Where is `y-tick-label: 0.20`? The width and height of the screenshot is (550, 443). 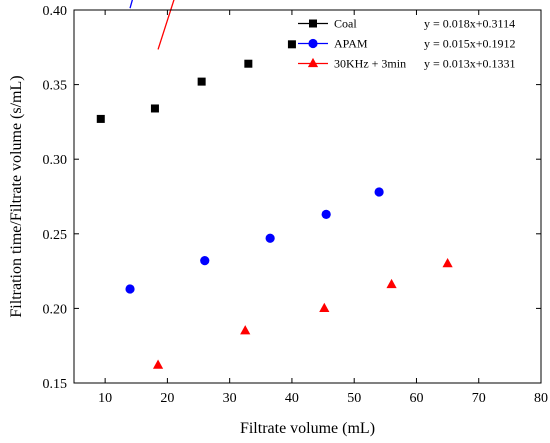
y-tick-label: 0.20 is located at coordinates (55, 309).